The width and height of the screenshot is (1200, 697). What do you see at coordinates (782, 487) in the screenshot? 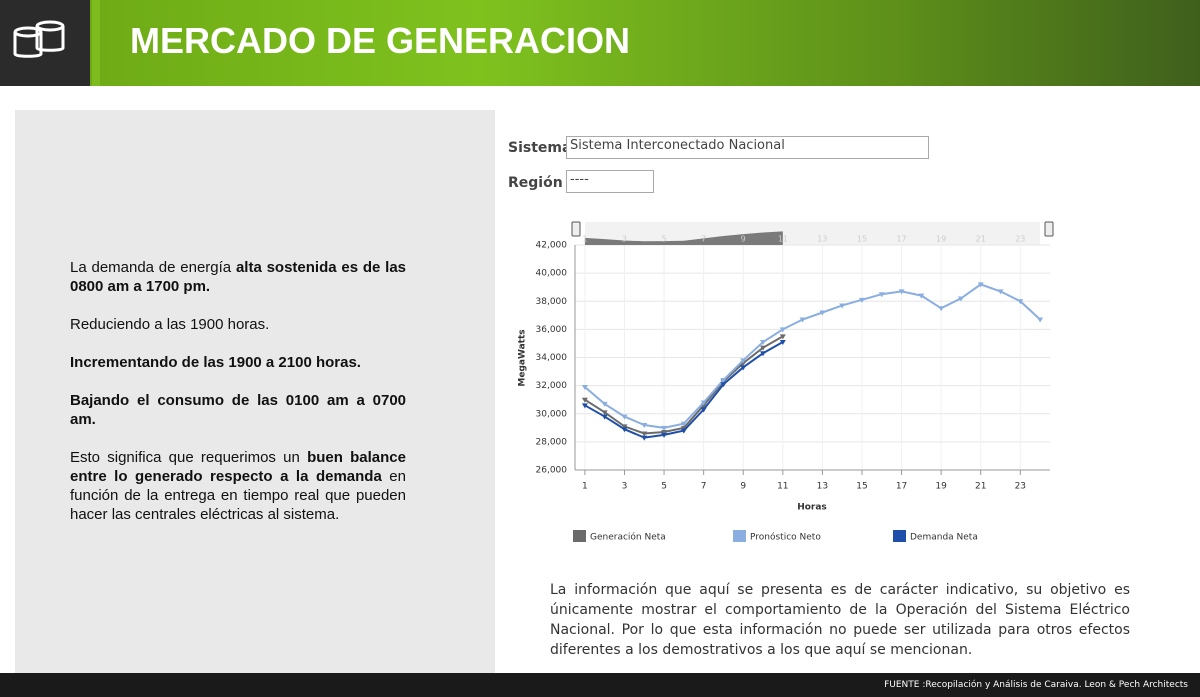
I see `x-tick-label: 11` at bounding box center [782, 487].